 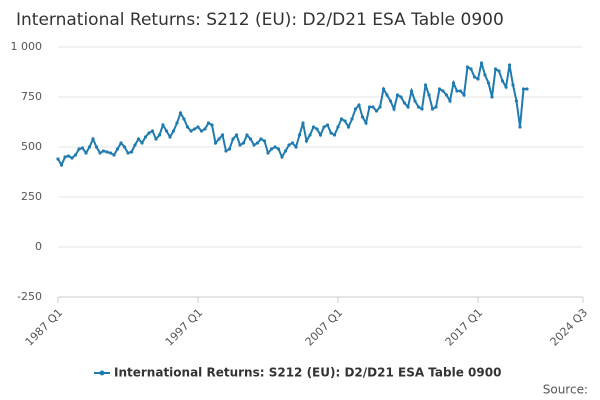 I want to click on x-tick-label: 2007 Q1, so click(x=324, y=327).